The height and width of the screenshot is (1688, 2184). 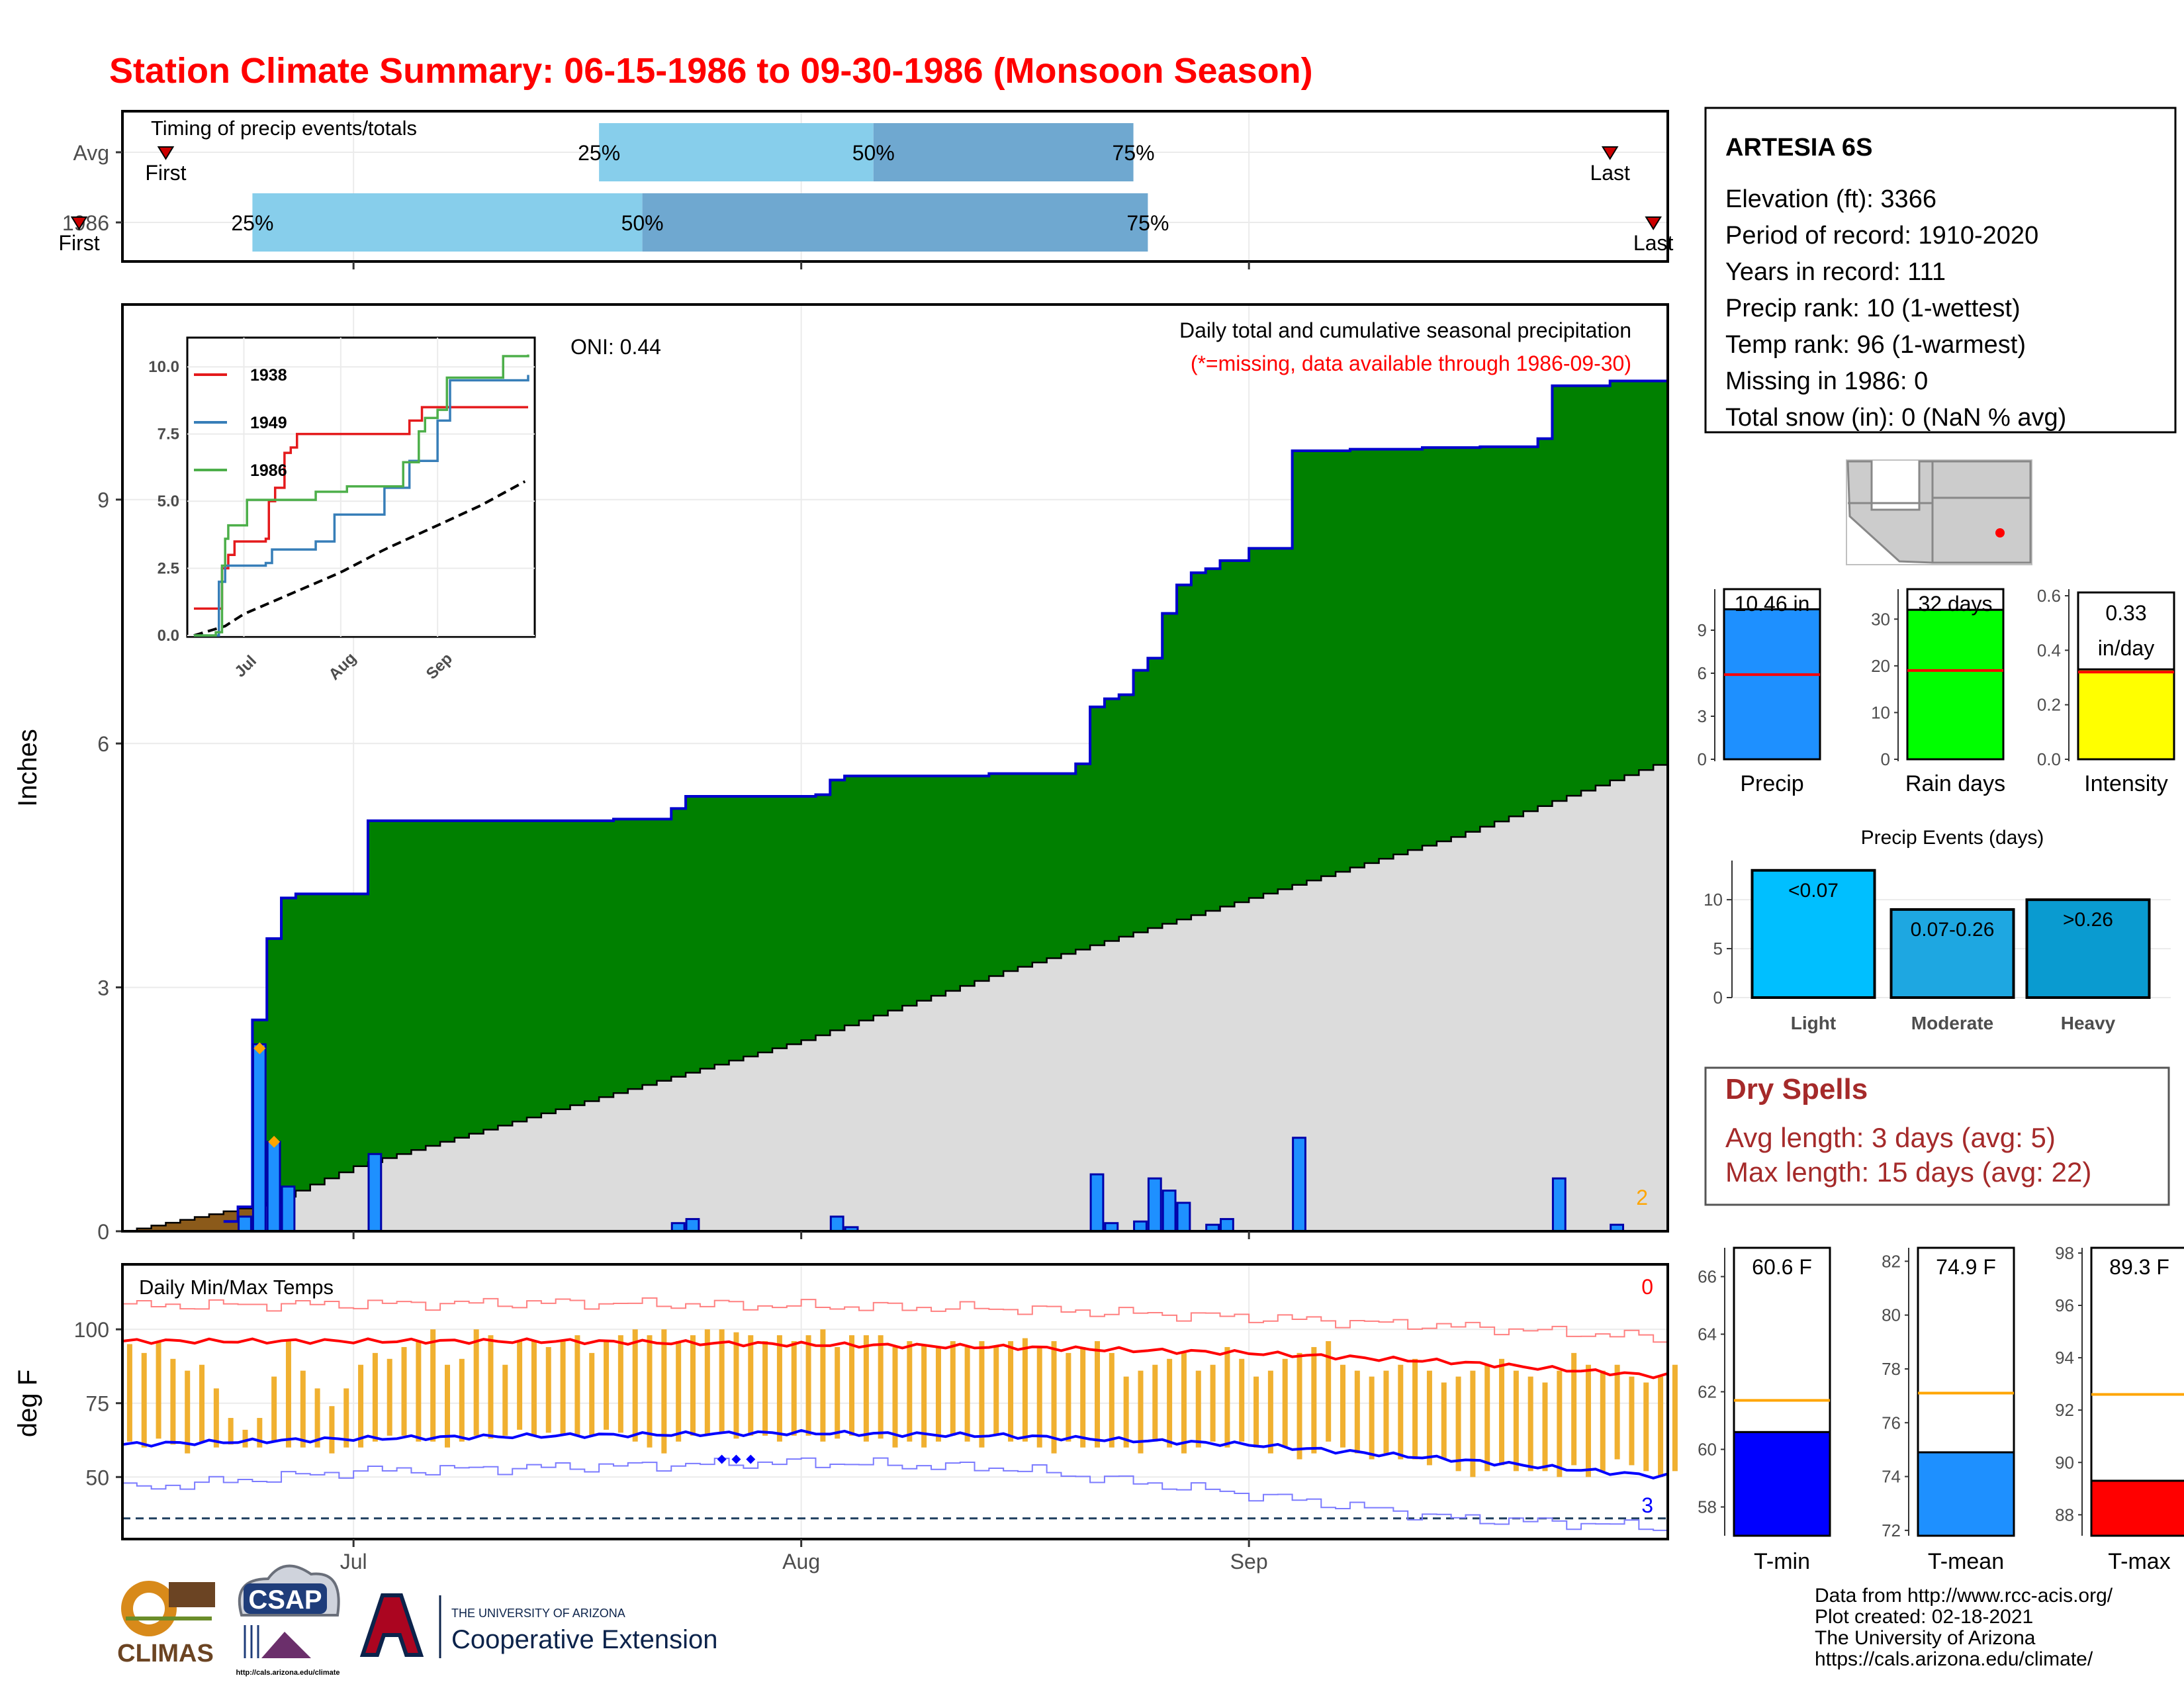 I want to click on events-category: Heavy, so click(x=2088, y=1023).